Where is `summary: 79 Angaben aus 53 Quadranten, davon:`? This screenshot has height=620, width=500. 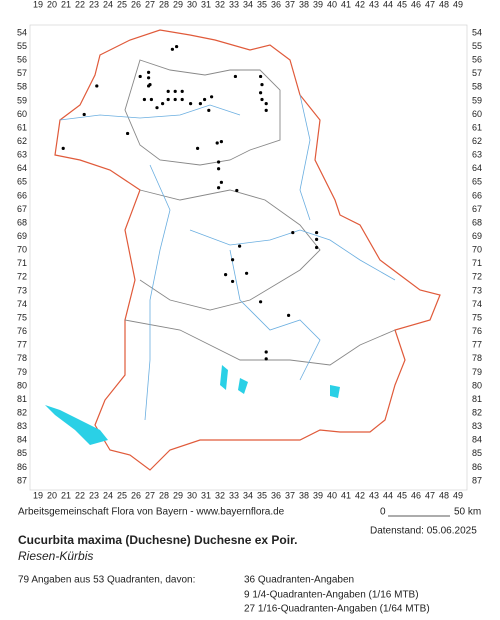 summary: 79 Angaben aus 53 Quadranten, davon: is located at coordinates (106, 580).